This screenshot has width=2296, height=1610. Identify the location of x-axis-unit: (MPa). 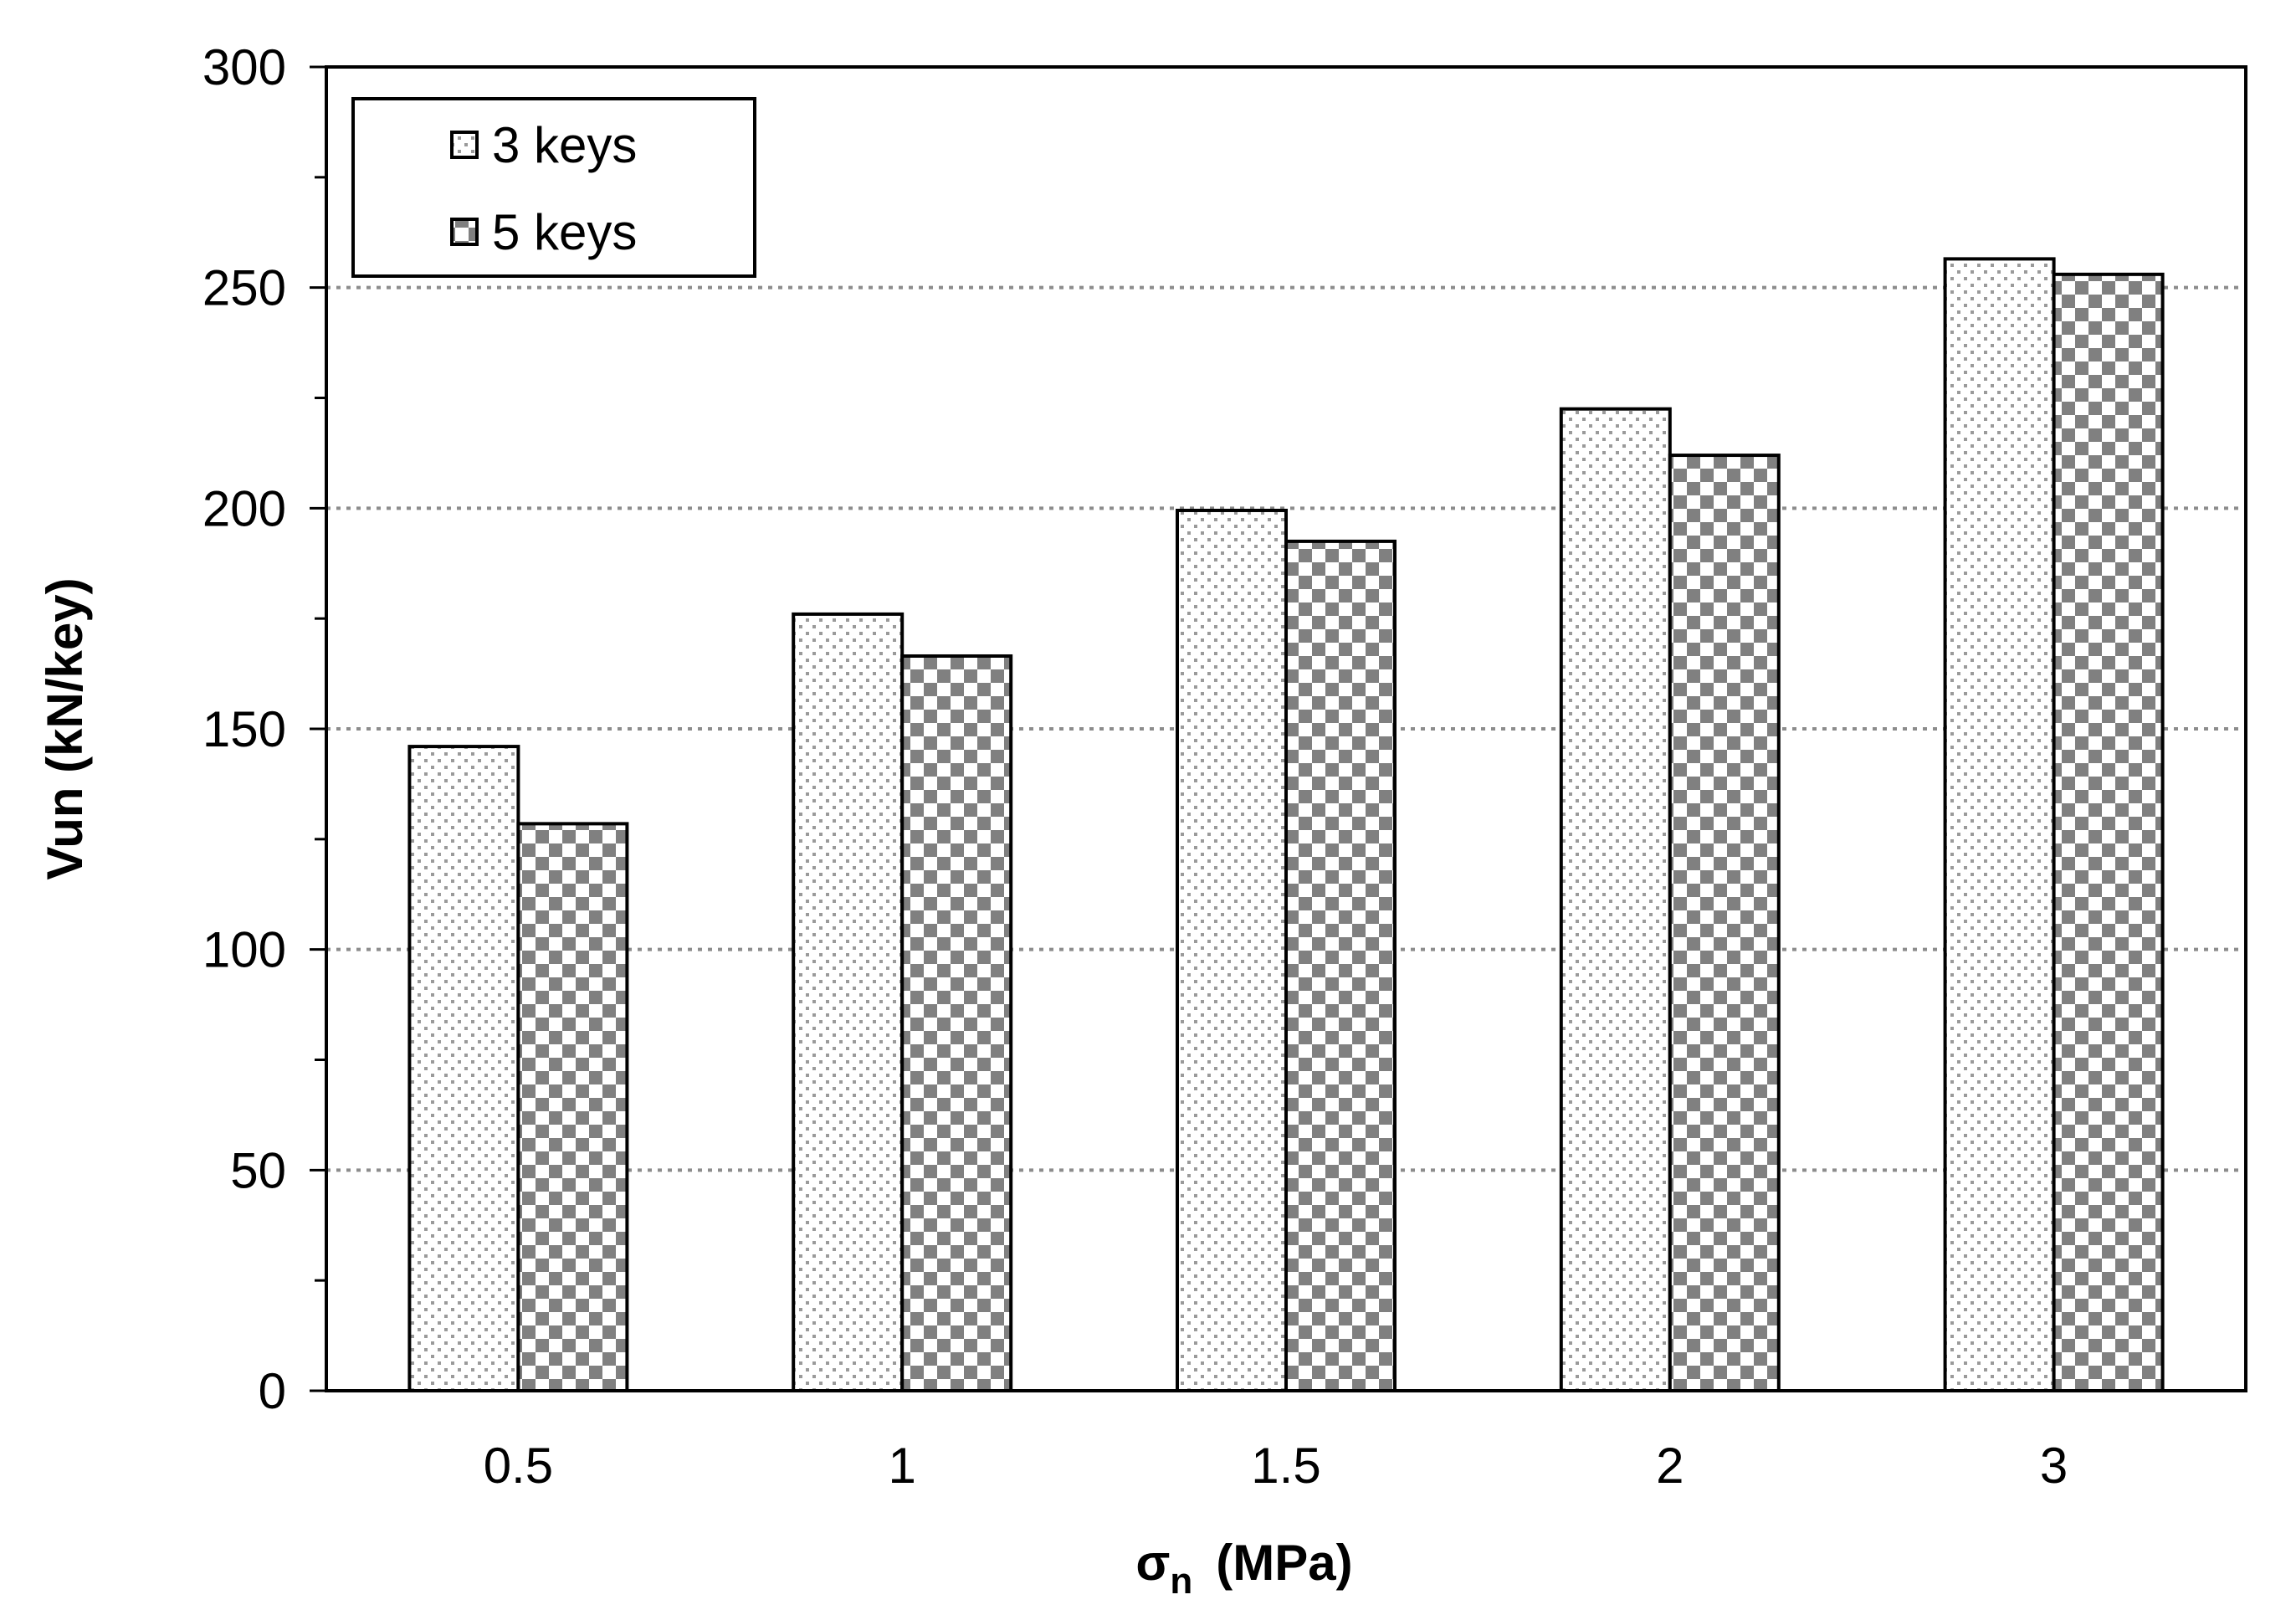
(1284, 1563).